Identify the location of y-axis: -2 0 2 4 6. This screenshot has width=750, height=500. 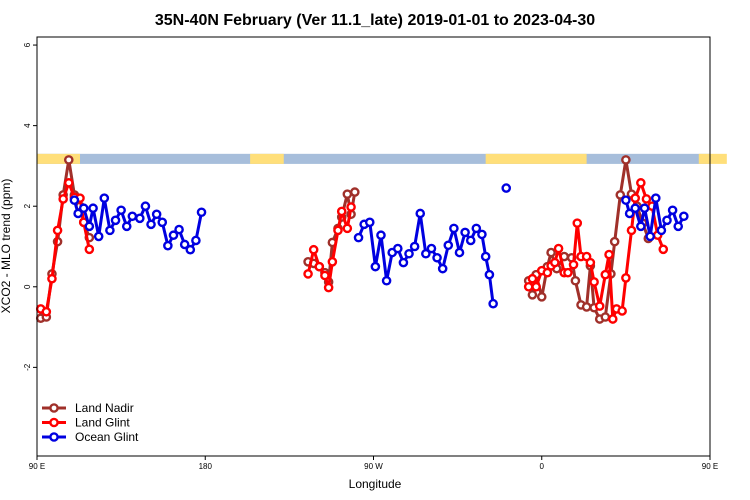
(30, 206).